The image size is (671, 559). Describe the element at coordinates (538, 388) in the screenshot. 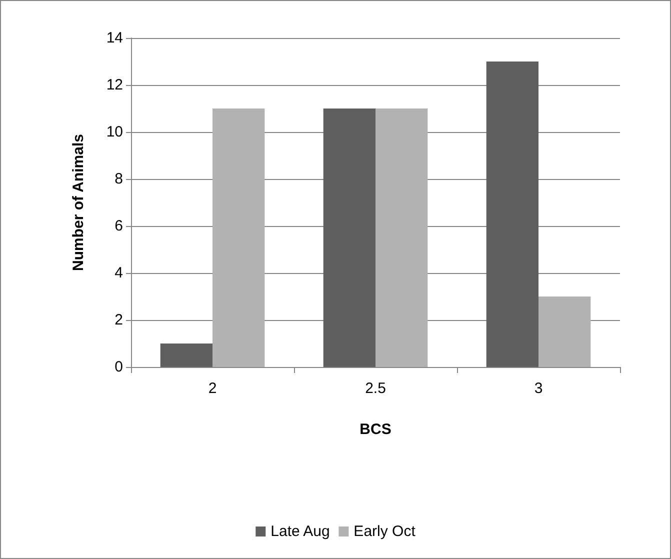

I see `x-tick-label: 3` at that location.